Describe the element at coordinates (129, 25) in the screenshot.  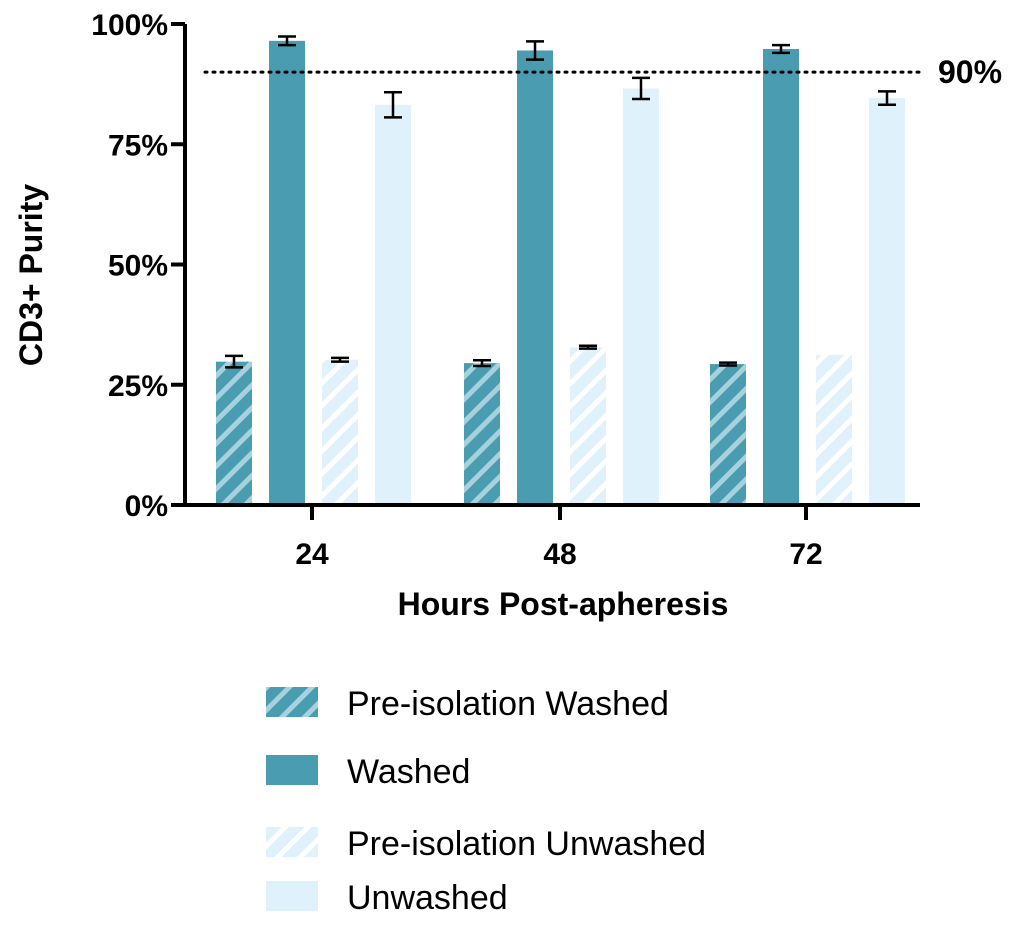
I see `y-tick-label: 100%` at that location.